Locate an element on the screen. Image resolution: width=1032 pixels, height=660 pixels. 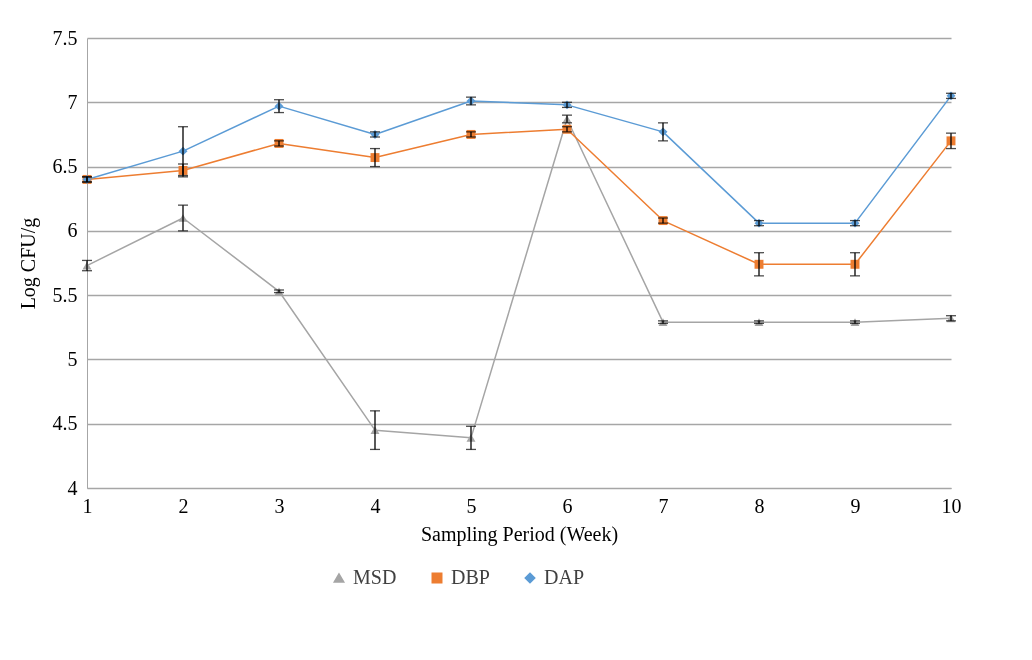
x-tick-label: 4 is located at coordinates (375, 505).